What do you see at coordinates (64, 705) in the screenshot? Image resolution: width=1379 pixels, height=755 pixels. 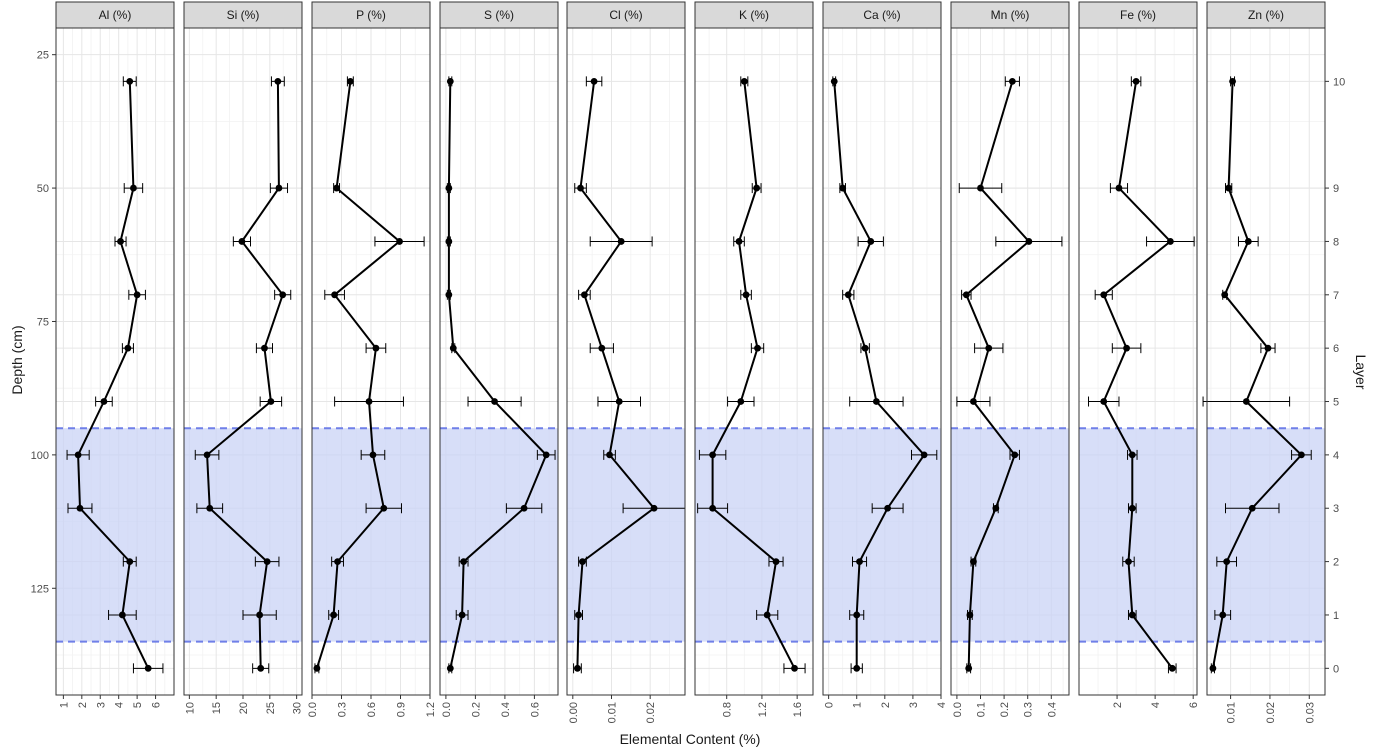 I see `x-tick-label: 1` at bounding box center [64, 705].